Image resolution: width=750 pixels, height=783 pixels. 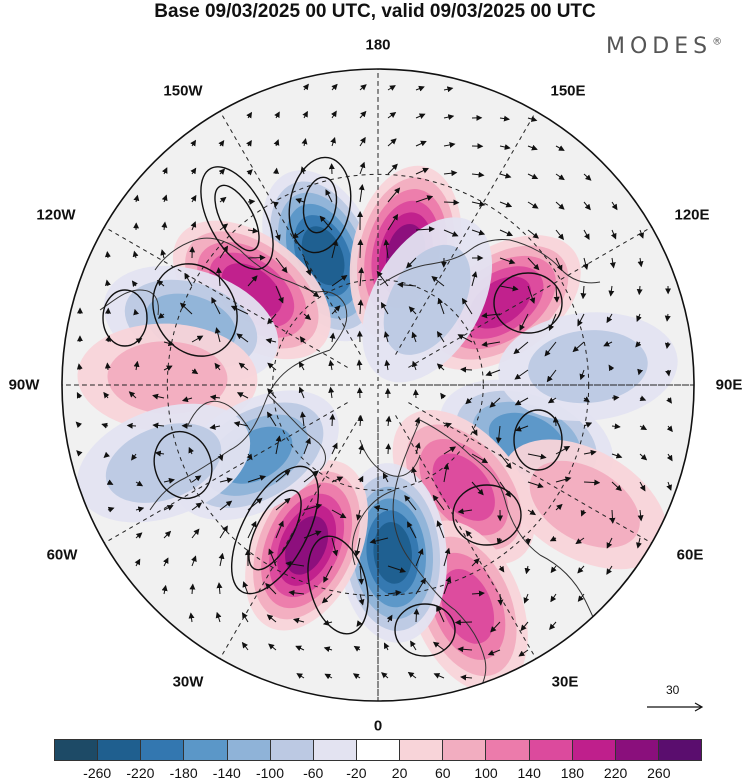 What do you see at coordinates (615, 773) in the screenshot?
I see `colorbar-tick-label: 220` at bounding box center [615, 773].